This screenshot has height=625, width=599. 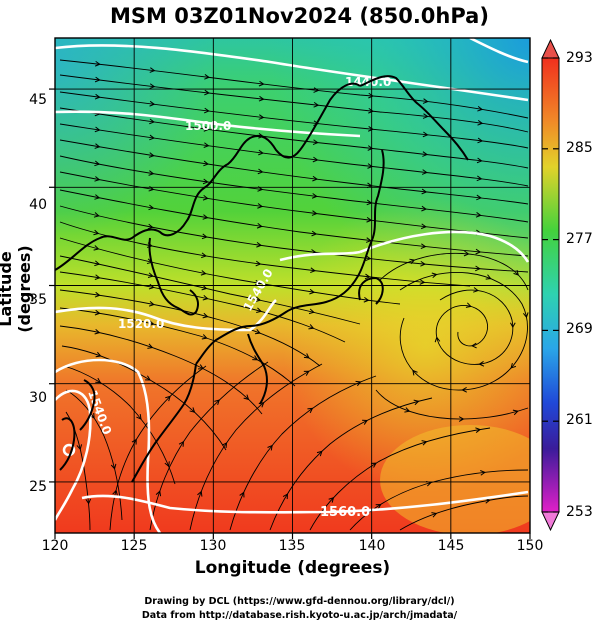 What do you see at coordinates (550, 521) in the screenshot?
I see `colorbar-bottom-arrow` at bounding box center [550, 521].